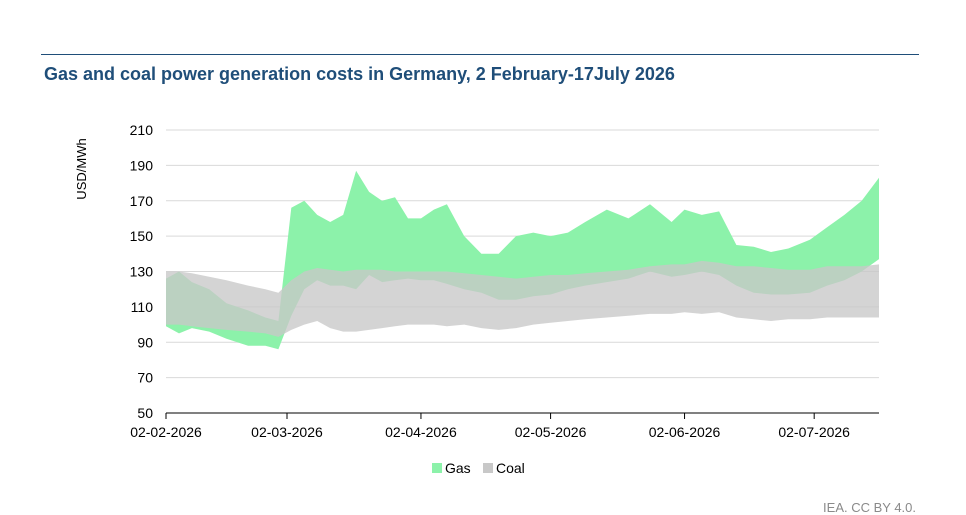  I want to click on y-tick-label: 210, so click(142, 130).